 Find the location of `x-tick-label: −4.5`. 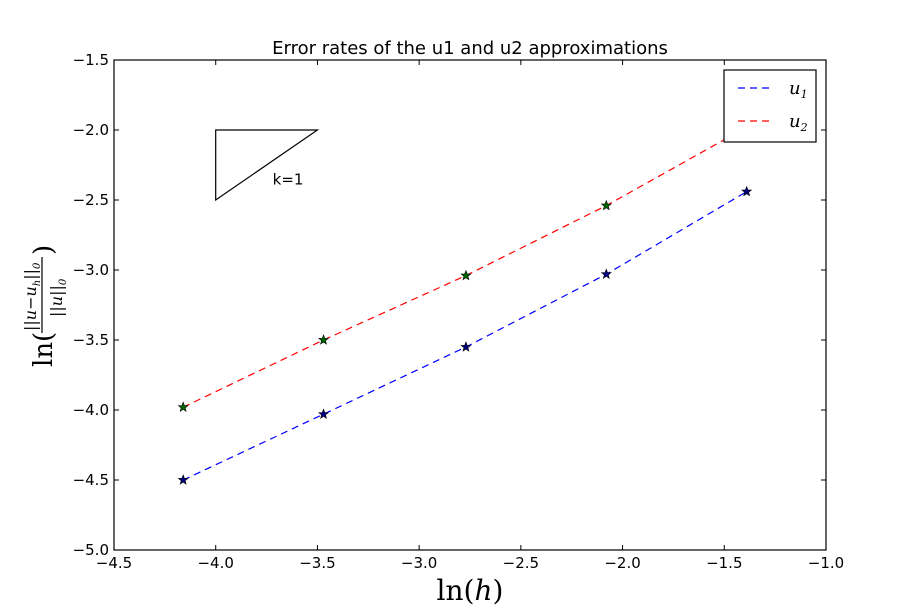

x-tick-label: −4.5 is located at coordinates (114, 563).